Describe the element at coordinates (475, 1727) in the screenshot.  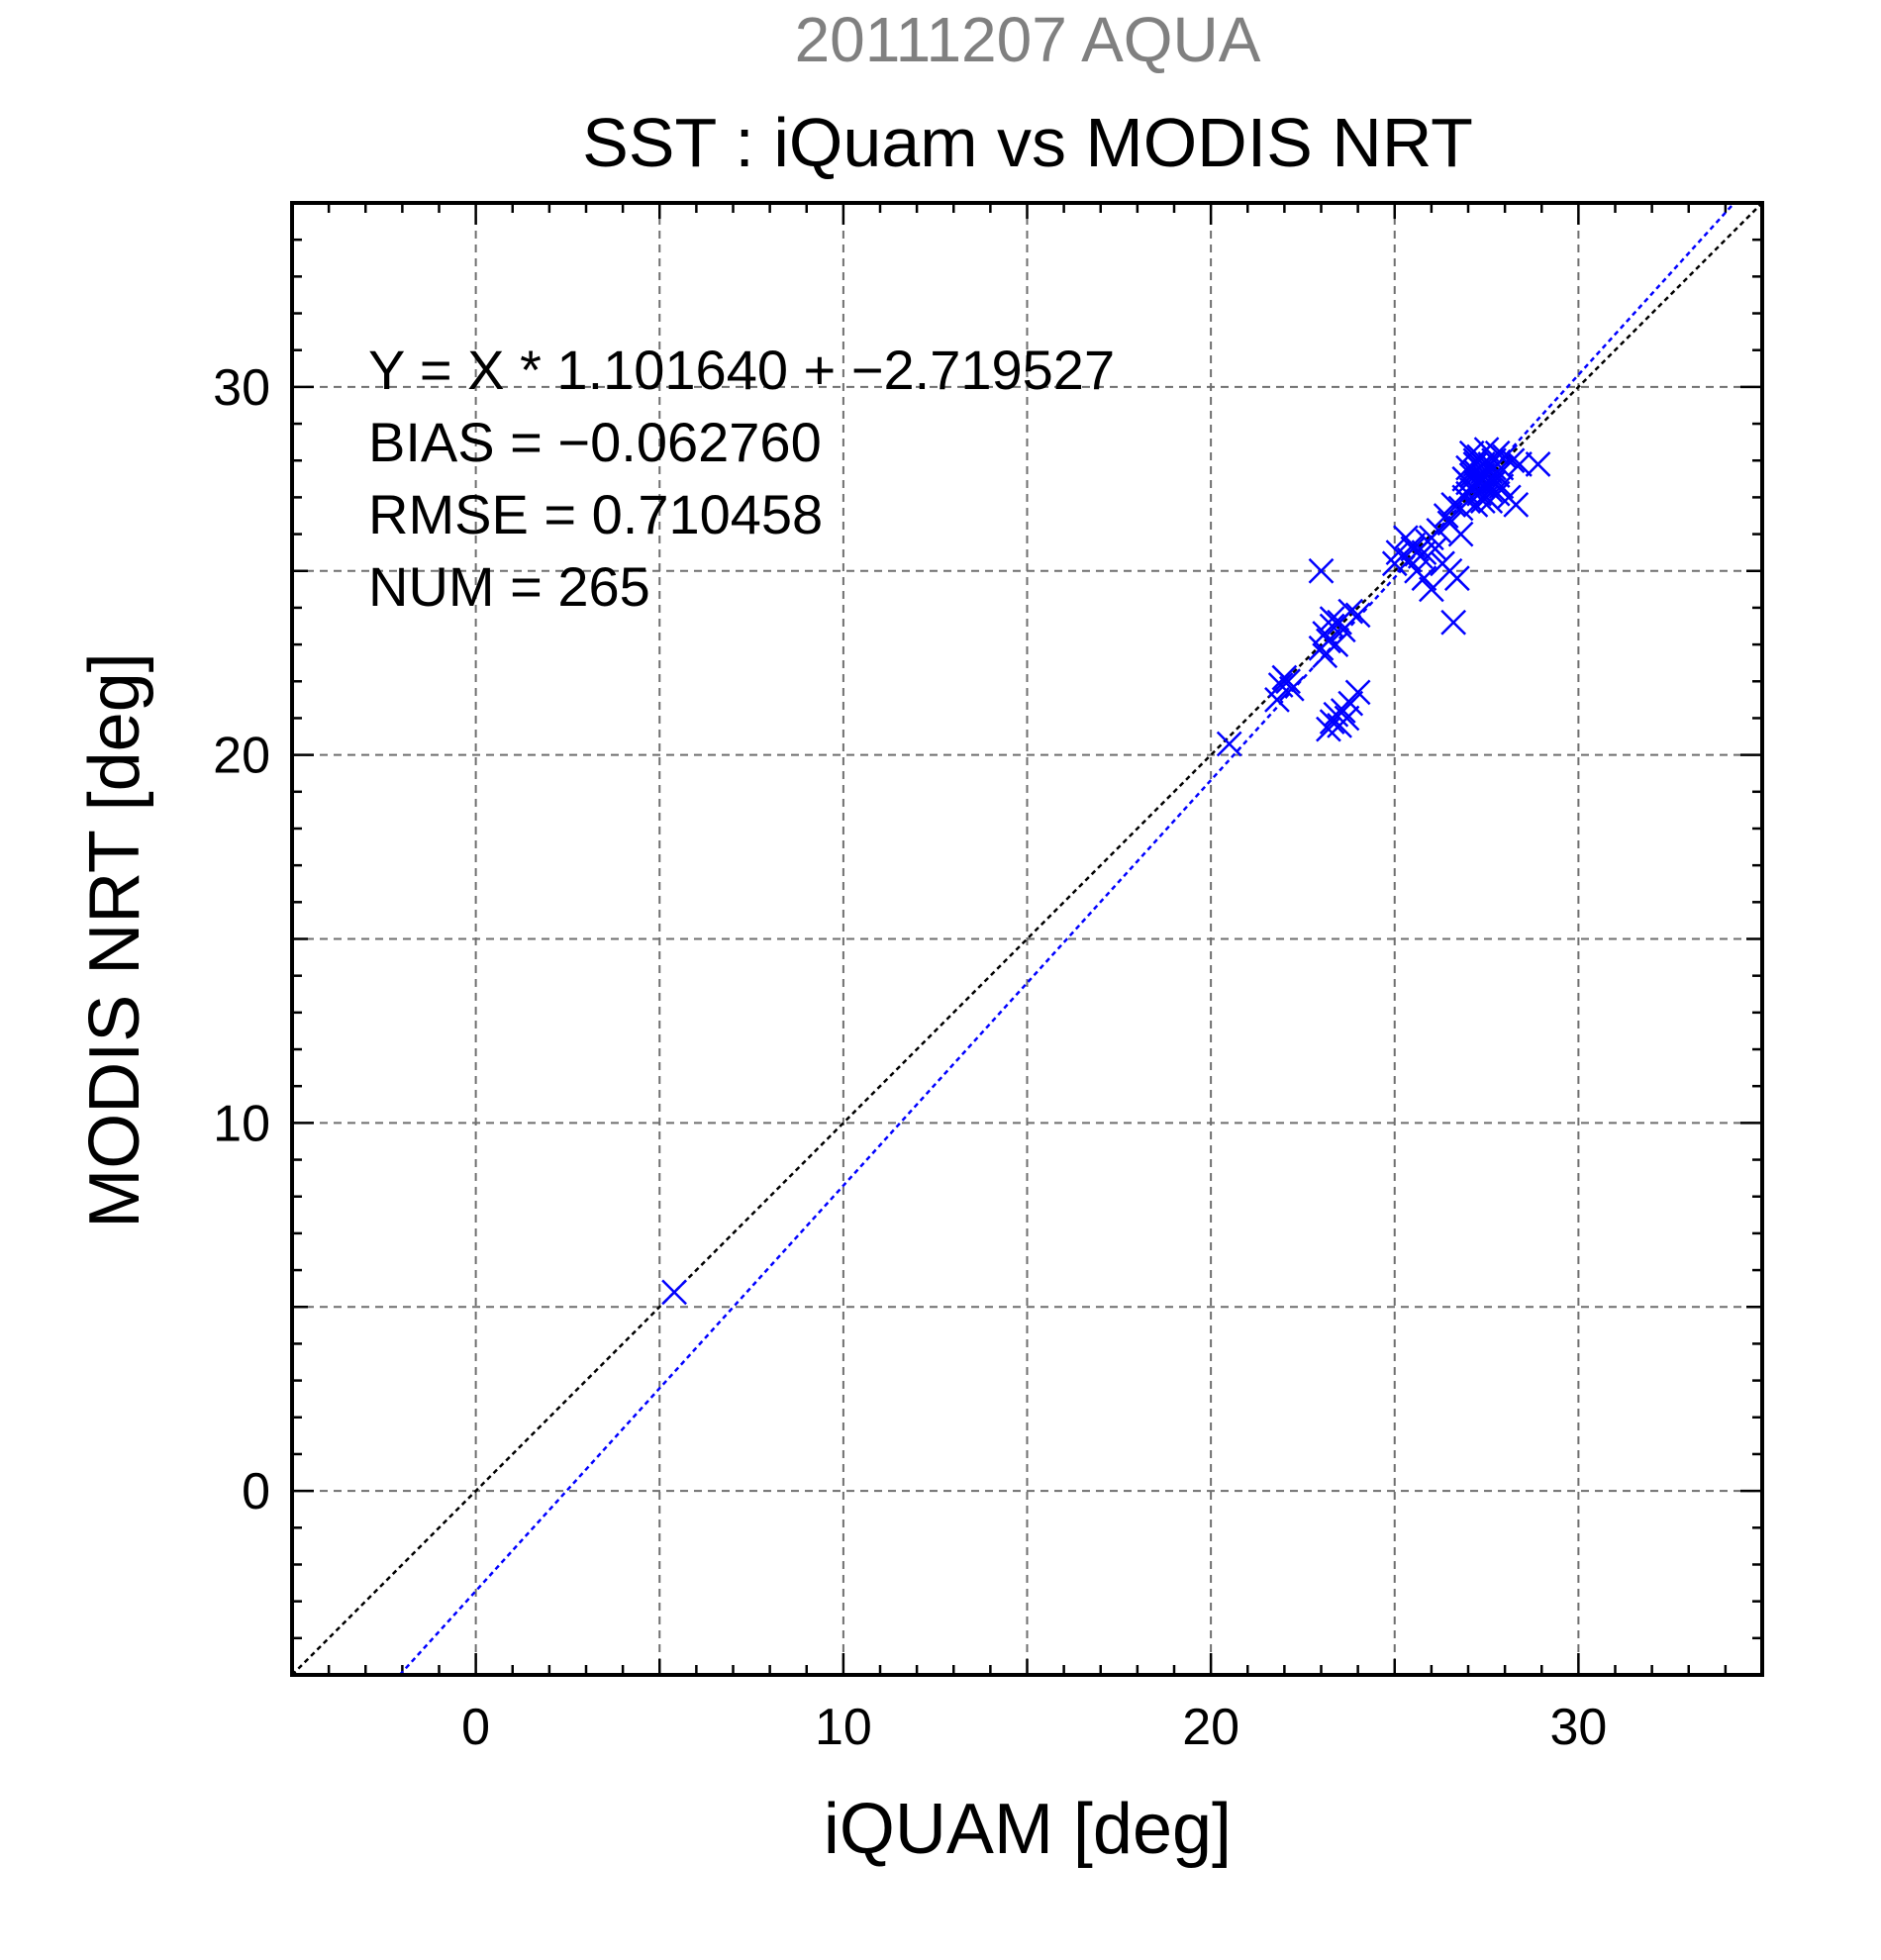
I see `x-tick-label: 0` at that location.